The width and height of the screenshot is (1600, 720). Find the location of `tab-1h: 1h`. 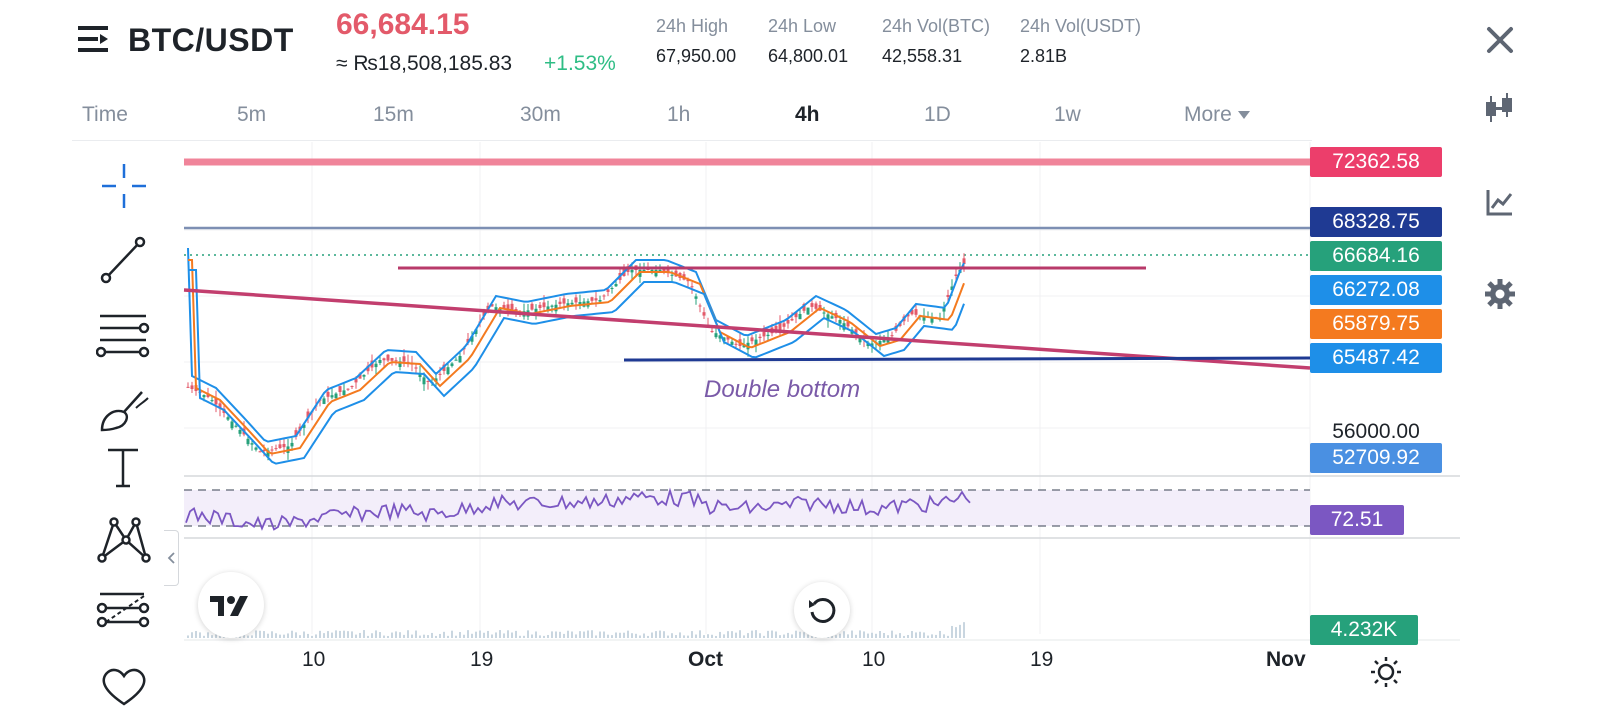

tab-1h: 1h is located at coordinates (679, 114).